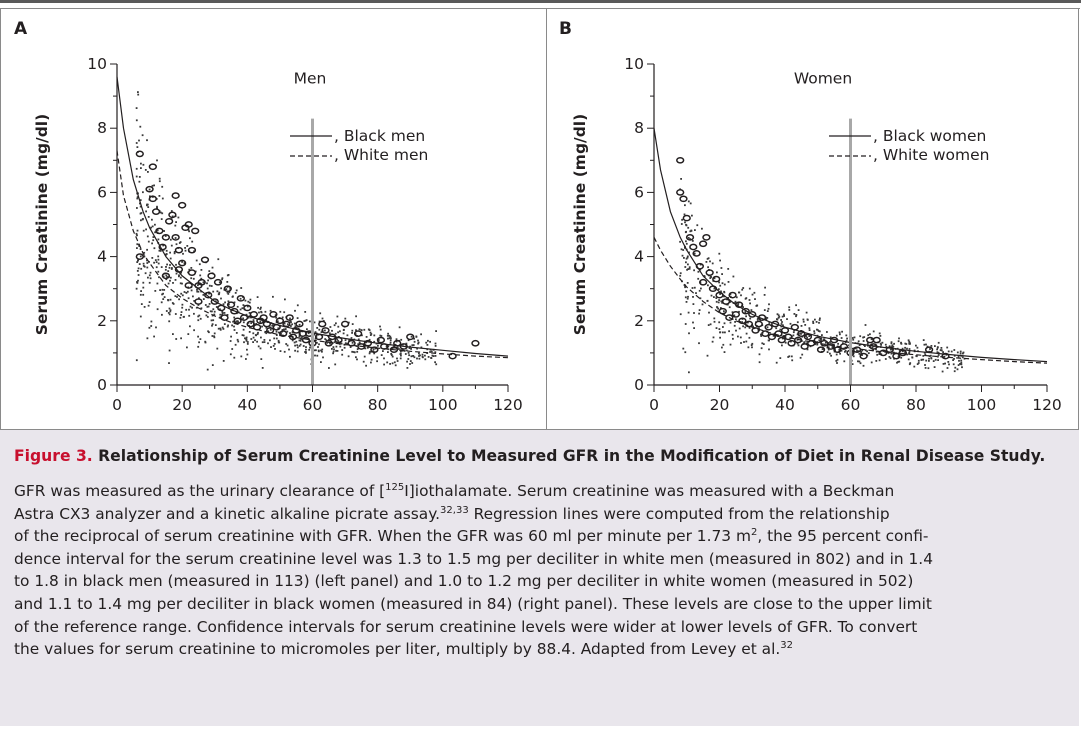 This screenshot has width=1081, height=731. Describe the element at coordinates (580, 224) in the screenshot. I see `y-axis-label: Serum Creatinine (mg/dl)` at that location.